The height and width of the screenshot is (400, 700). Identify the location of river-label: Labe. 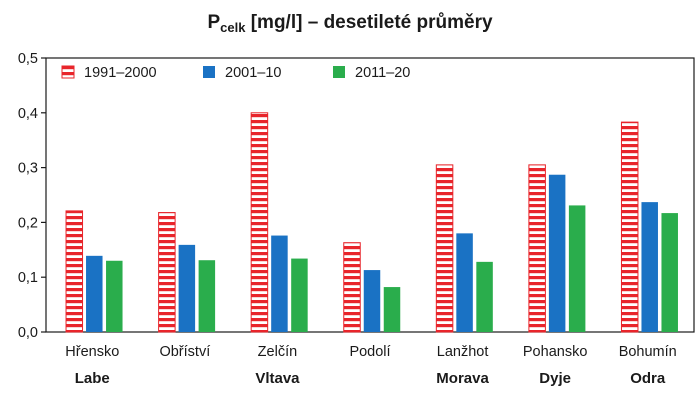
(92, 378).